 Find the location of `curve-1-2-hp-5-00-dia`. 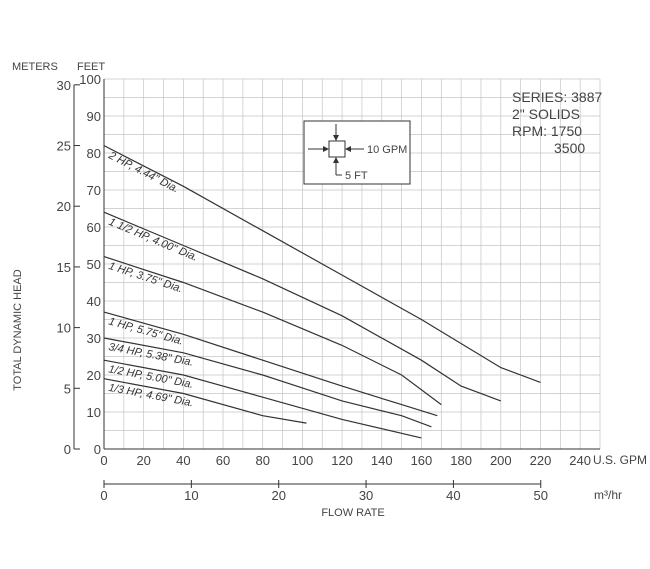

curve-1-2-hp-5-00-dia is located at coordinates (262, 399).